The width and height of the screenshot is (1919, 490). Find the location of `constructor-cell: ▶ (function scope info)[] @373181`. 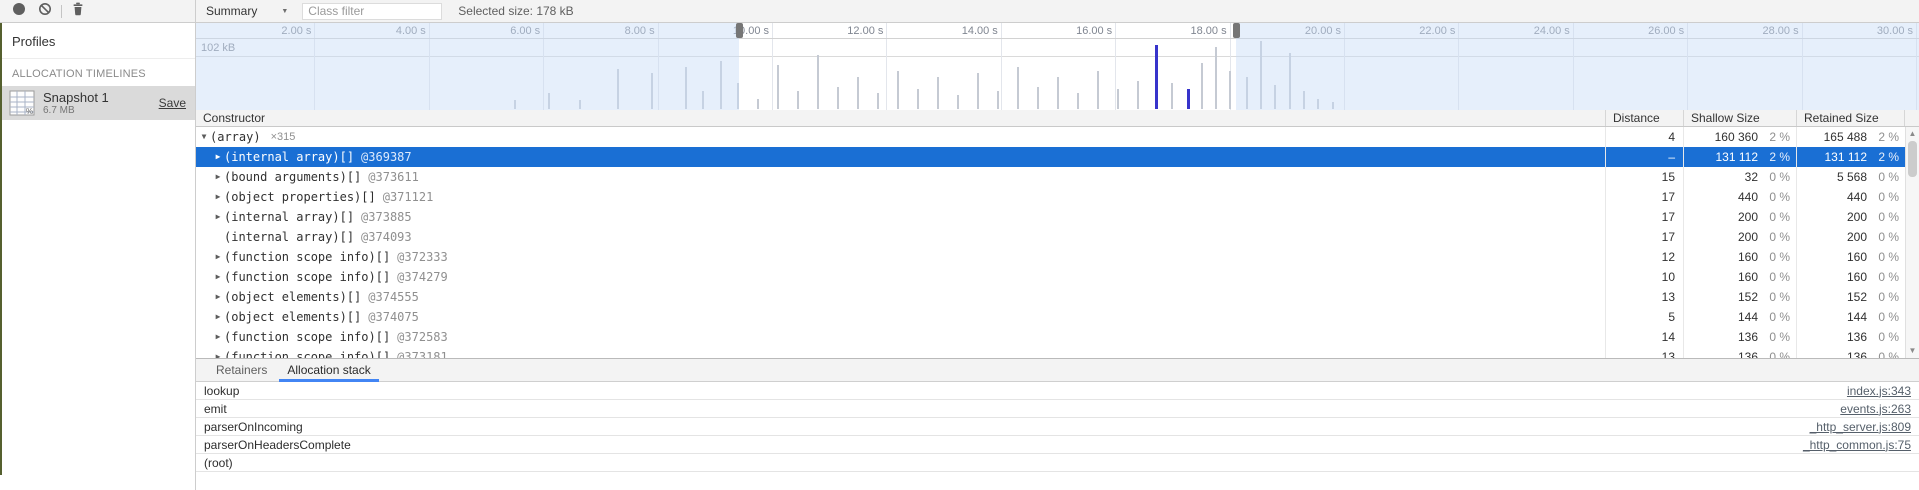

constructor-cell: ▶ (function scope info)[] @373181 is located at coordinates (901, 352).